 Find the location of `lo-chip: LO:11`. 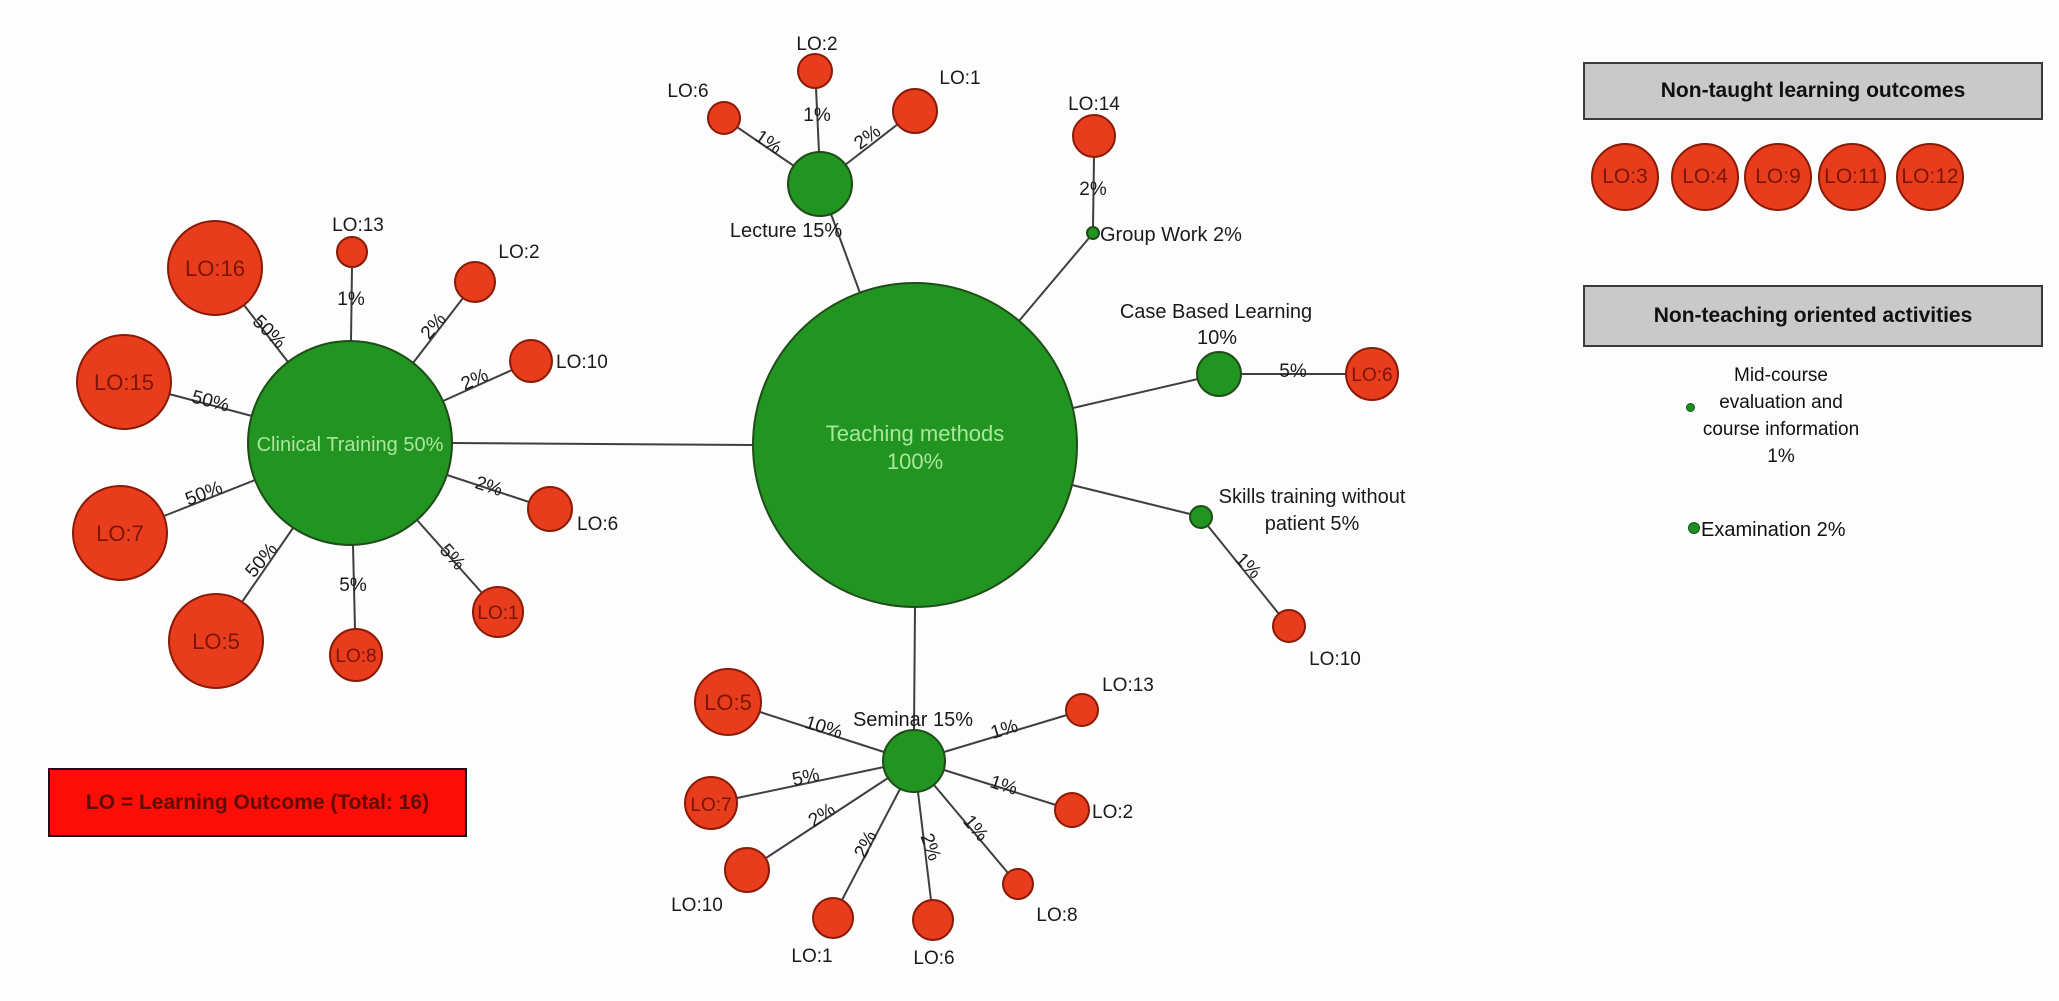

lo-chip: LO:11 is located at coordinates (1852, 177).